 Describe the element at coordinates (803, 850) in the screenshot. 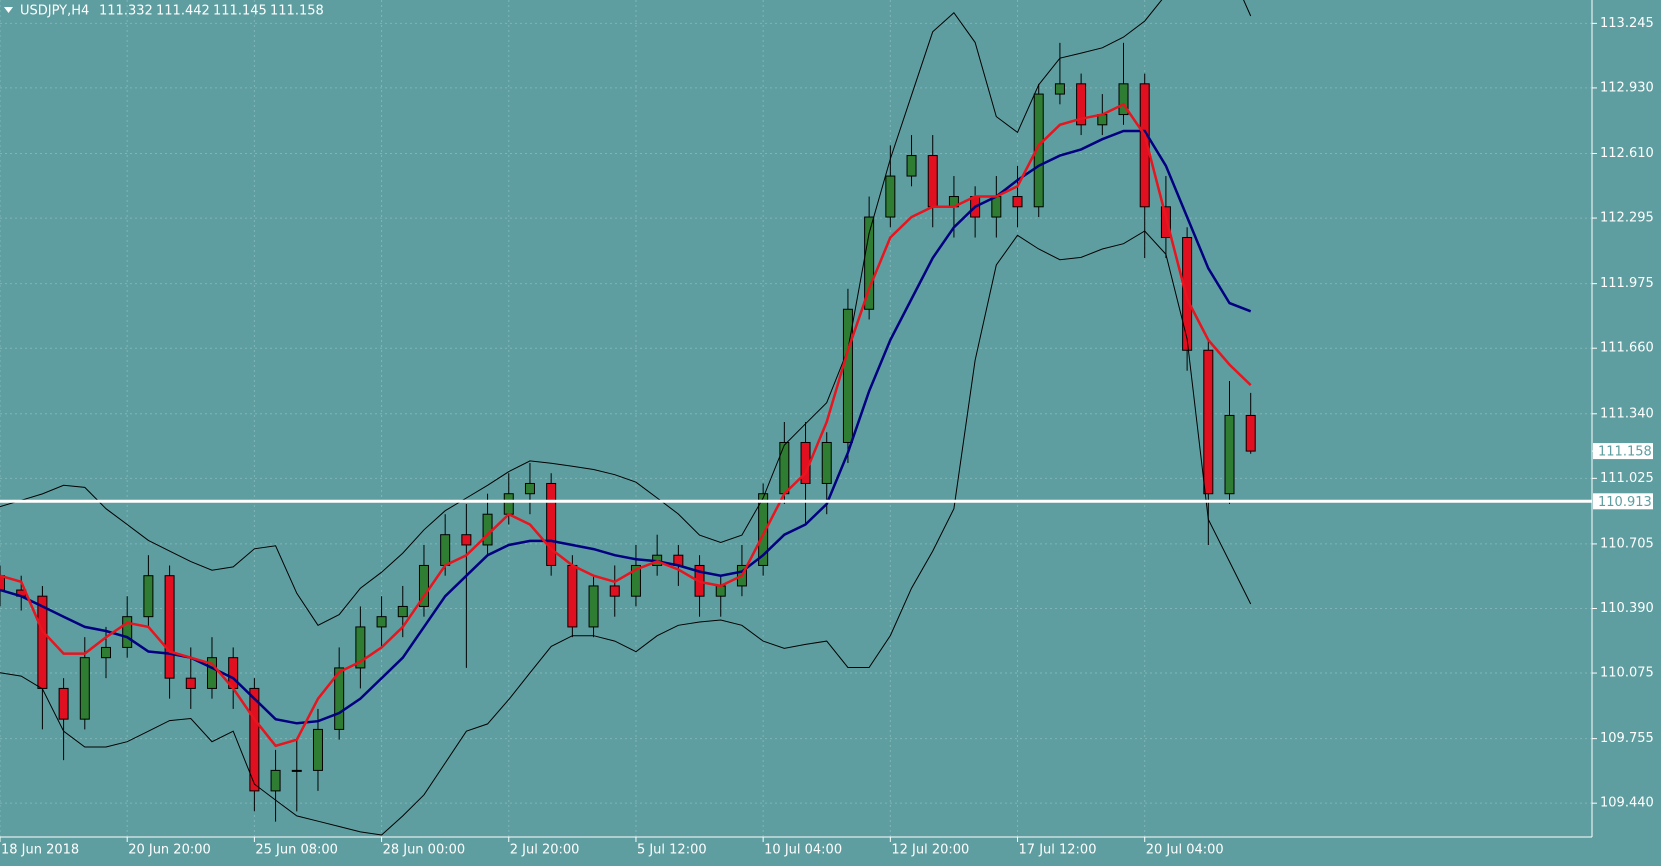

I see `x-tick-label: 10 Jul 04:00` at that location.